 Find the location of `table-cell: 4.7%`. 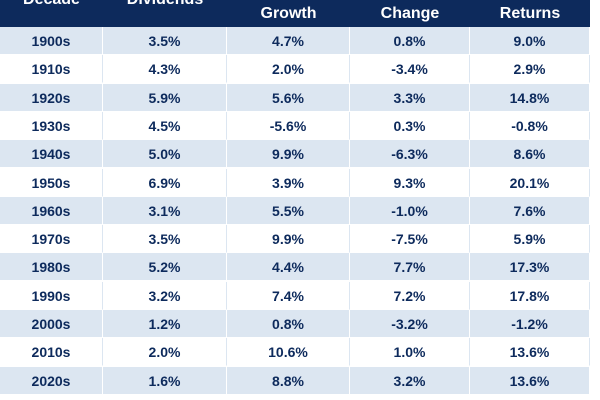

table-cell: 4.7% is located at coordinates (288, 41).